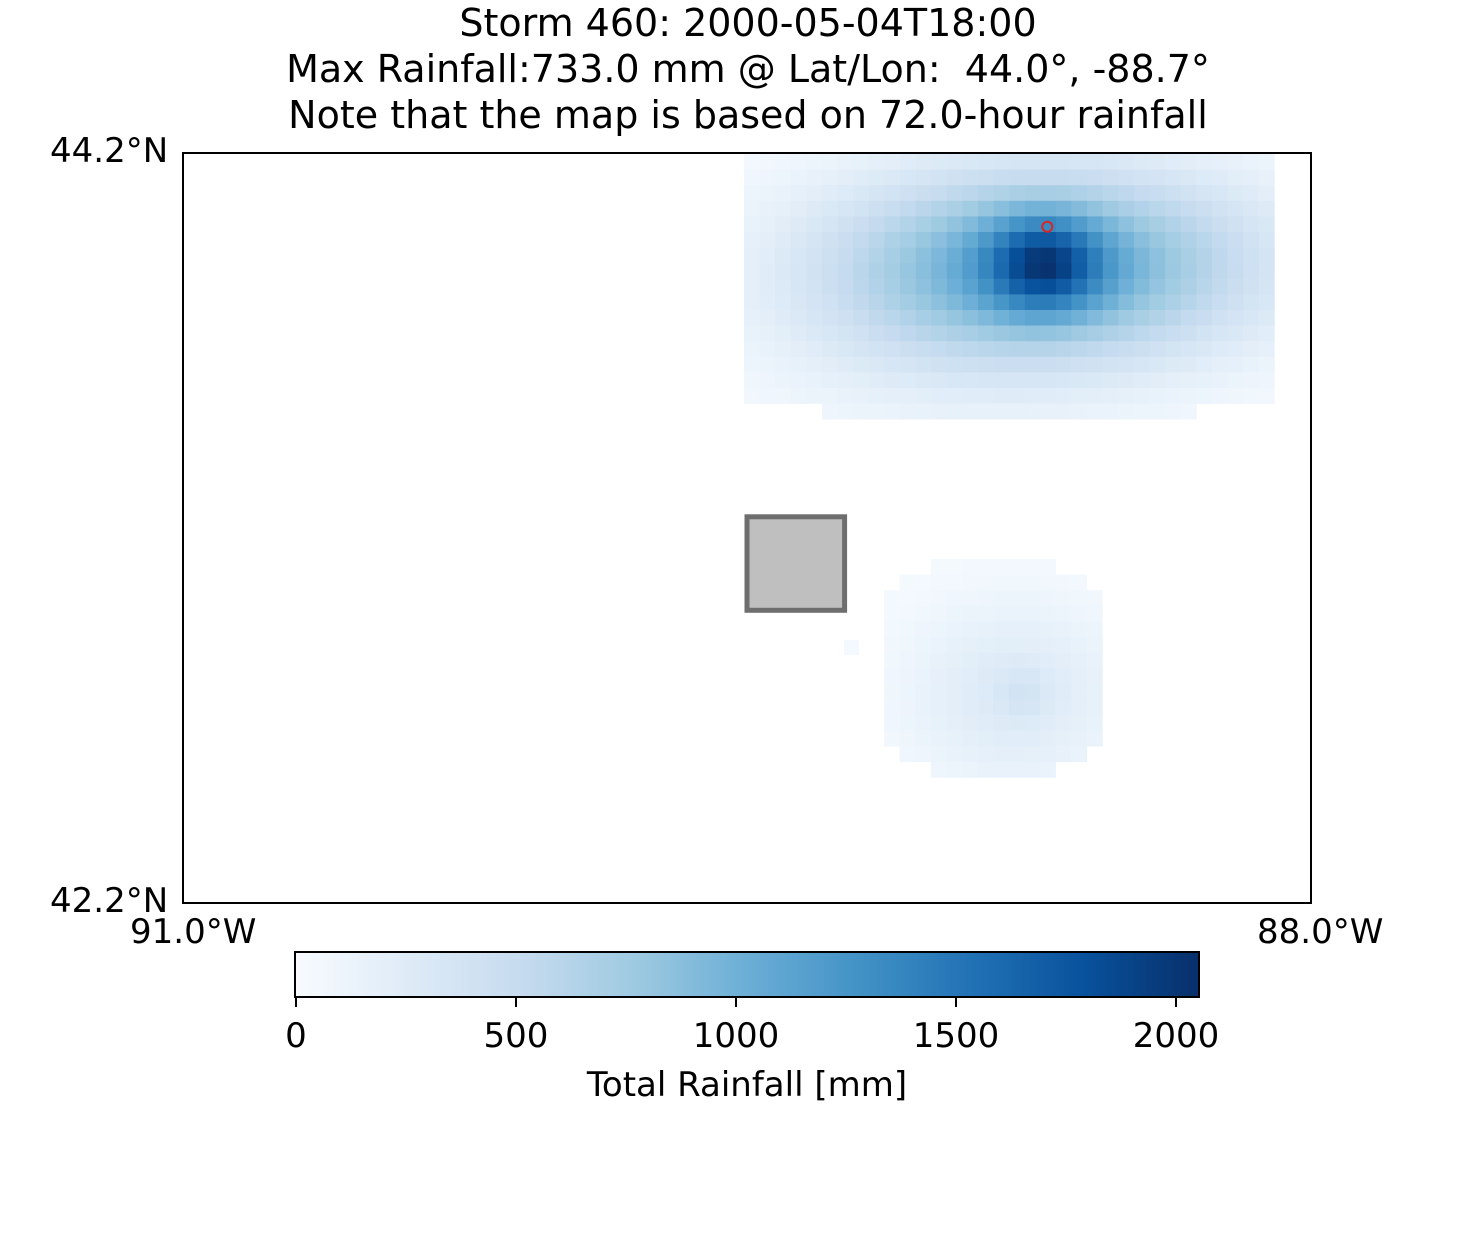 The image size is (1458, 1250). I want to click on lat-top-label: 44.2°N, so click(109, 151).